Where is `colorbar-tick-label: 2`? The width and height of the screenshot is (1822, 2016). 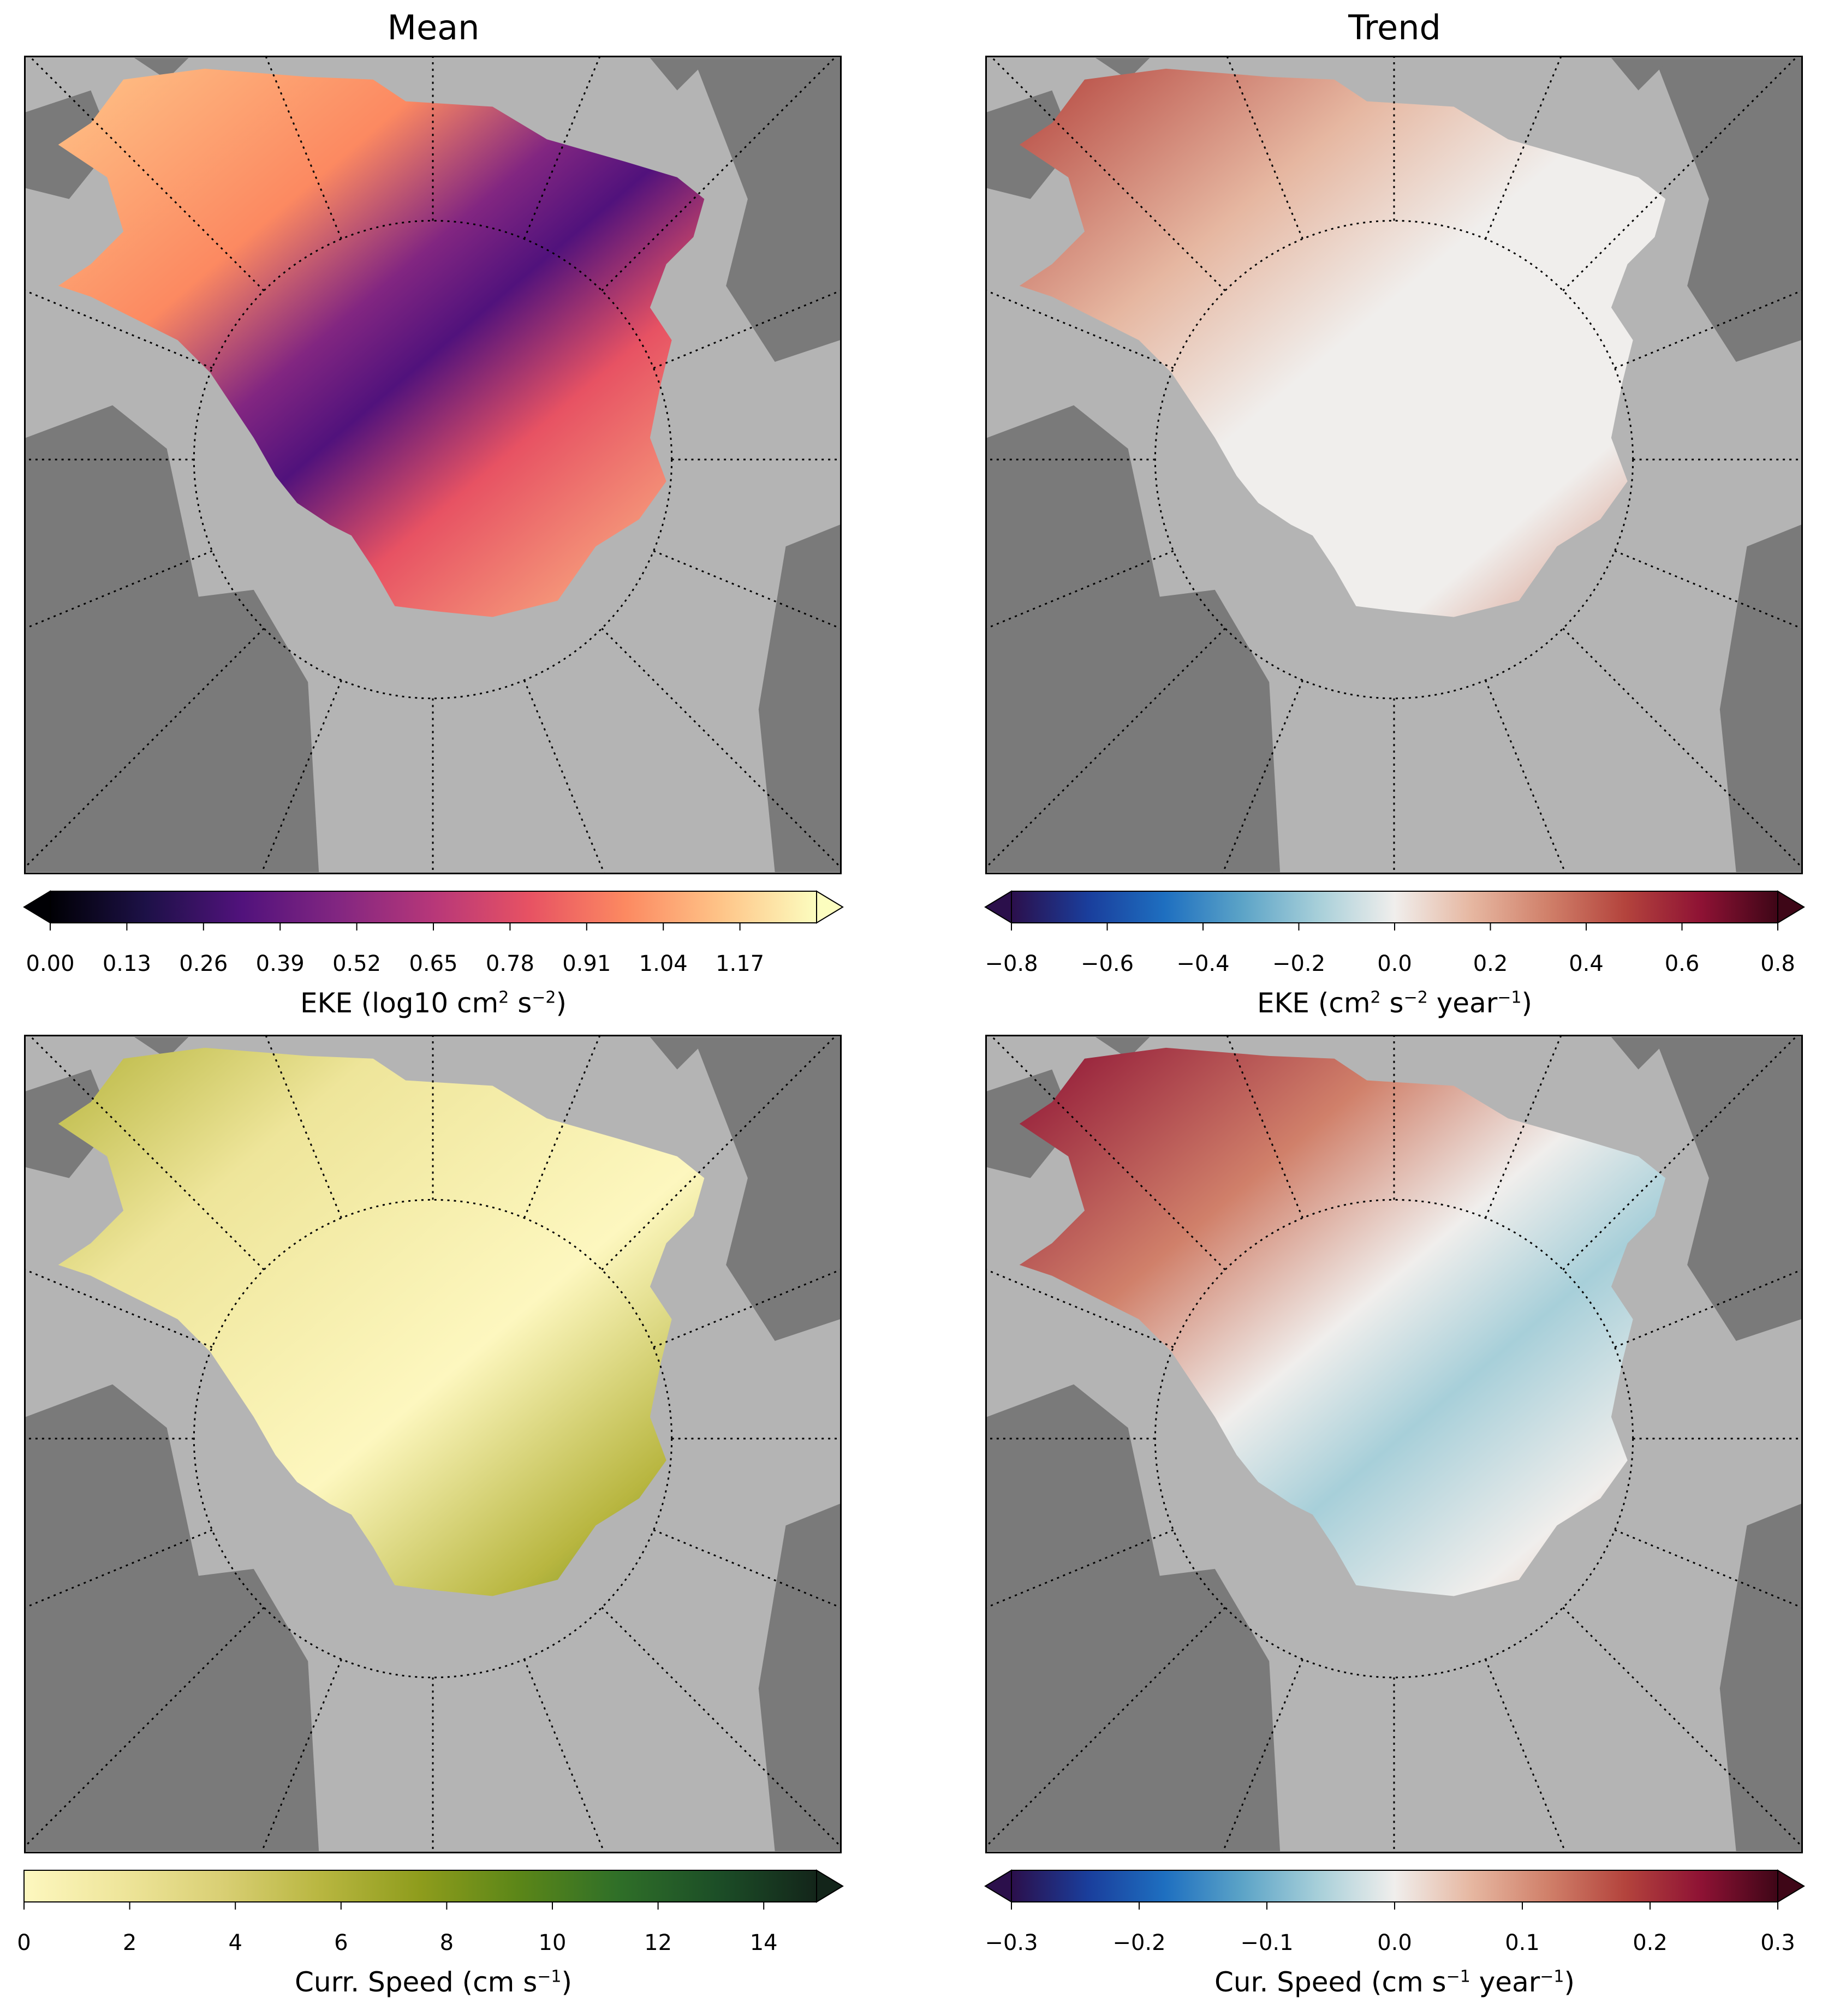
colorbar-tick-label: 2 is located at coordinates (130, 1942).